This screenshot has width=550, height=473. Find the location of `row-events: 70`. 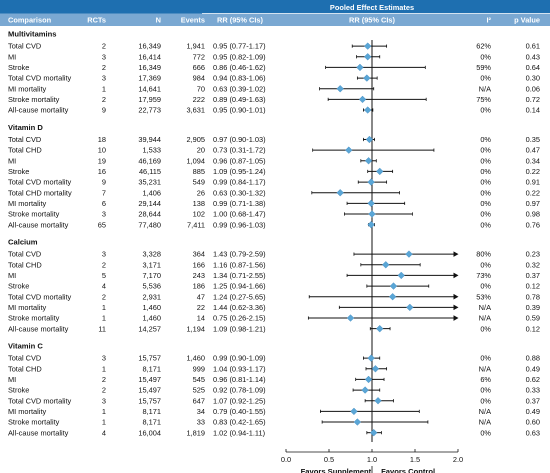

row-events: 70 is located at coordinates (201, 88).